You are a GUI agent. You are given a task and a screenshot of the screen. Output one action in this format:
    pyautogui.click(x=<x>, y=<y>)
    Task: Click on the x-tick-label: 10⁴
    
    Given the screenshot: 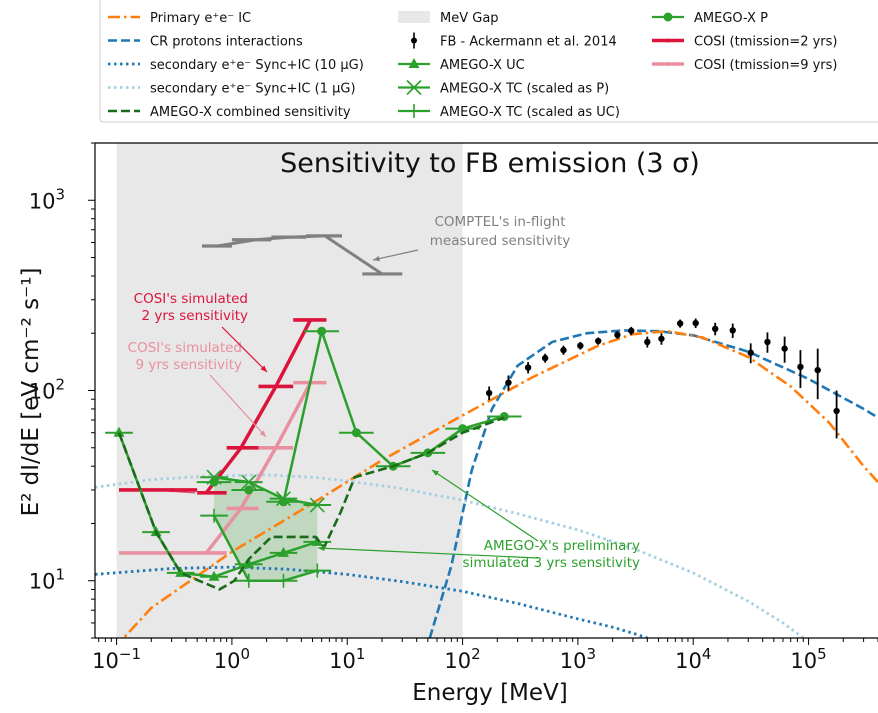 What is the action you would take?
    pyautogui.click(x=693, y=659)
    